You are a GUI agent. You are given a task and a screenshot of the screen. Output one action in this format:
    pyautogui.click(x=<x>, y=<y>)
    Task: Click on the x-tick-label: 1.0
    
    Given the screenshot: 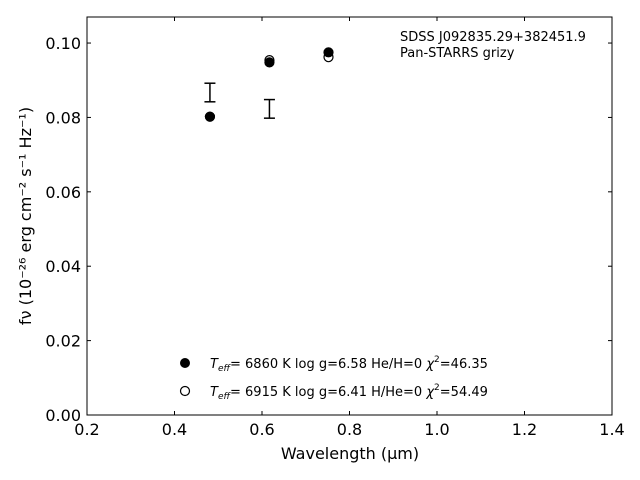 What is the action you would take?
    pyautogui.click(x=436, y=429)
    